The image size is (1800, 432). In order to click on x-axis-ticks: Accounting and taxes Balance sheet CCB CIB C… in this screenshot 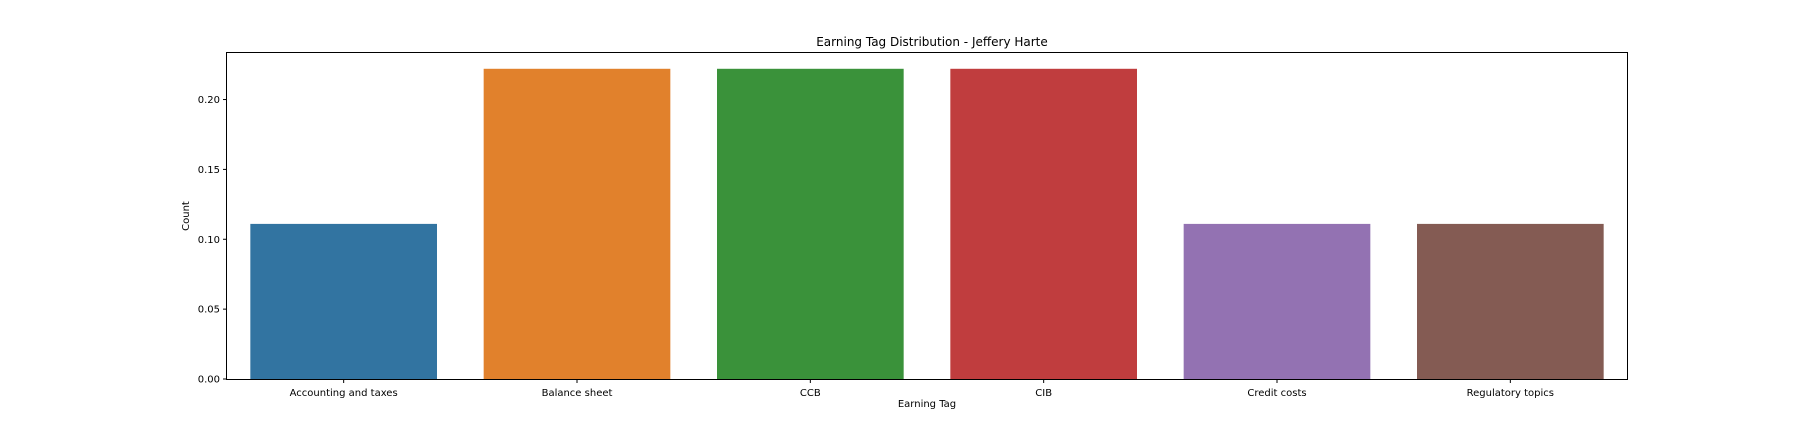, I will do `click(922, 389)`.